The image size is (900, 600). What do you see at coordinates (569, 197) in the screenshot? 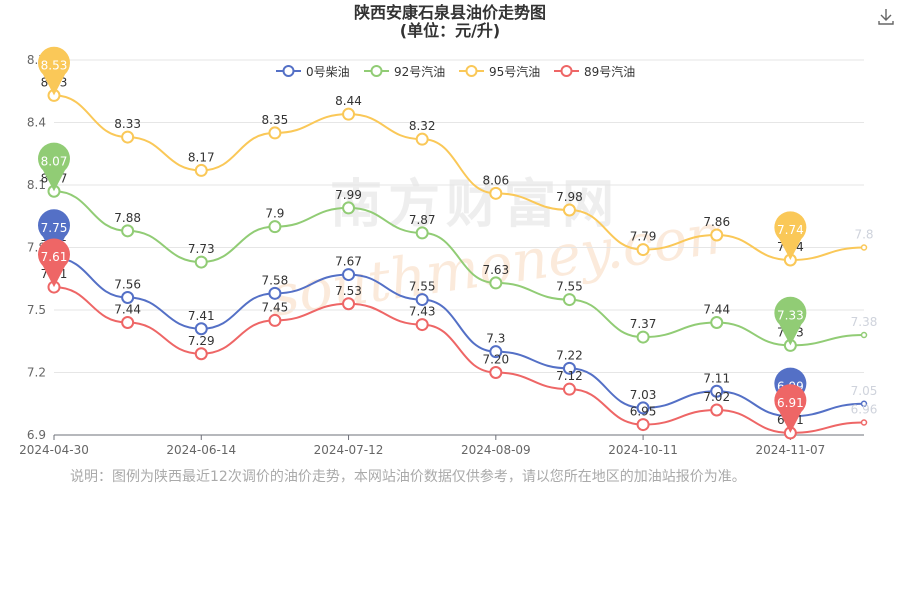
I see `data-label: 7.98` at bounding box center [569, 197].